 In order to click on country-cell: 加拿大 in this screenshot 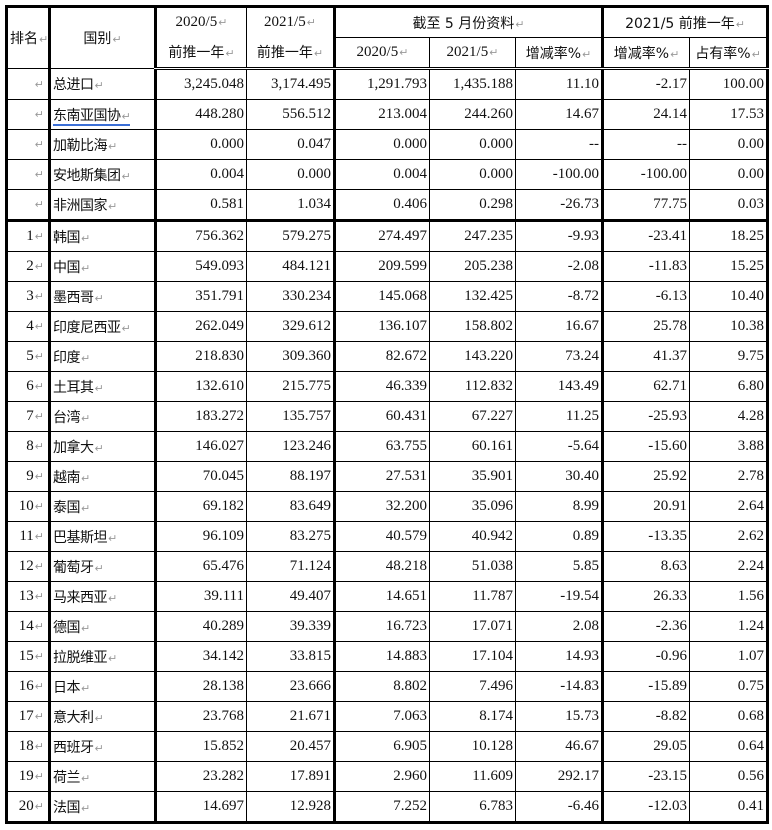, I will do `click(103, 446)`.